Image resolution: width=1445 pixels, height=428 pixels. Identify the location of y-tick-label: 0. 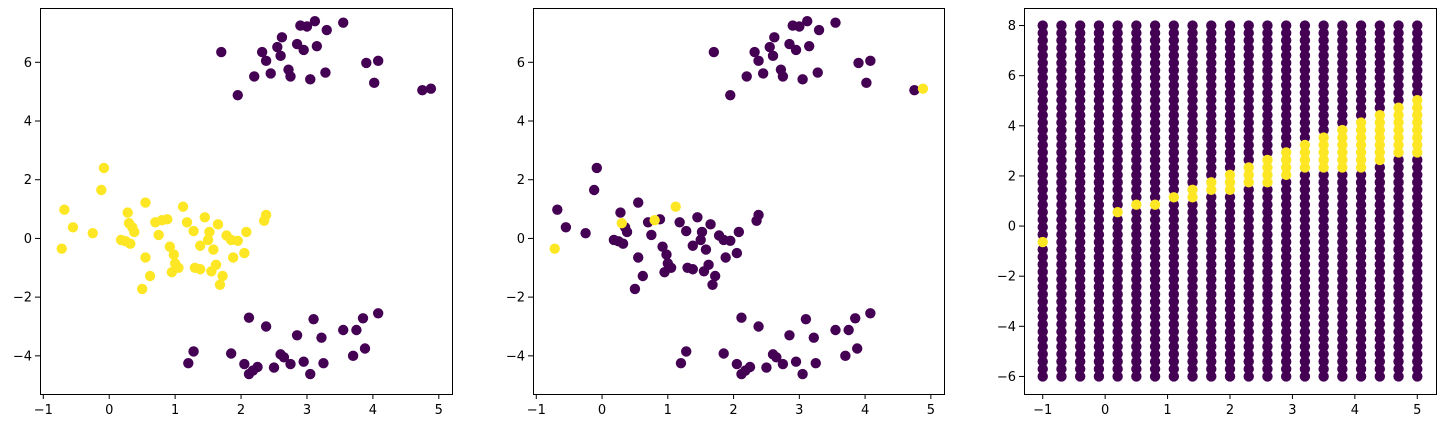
(521, 239).